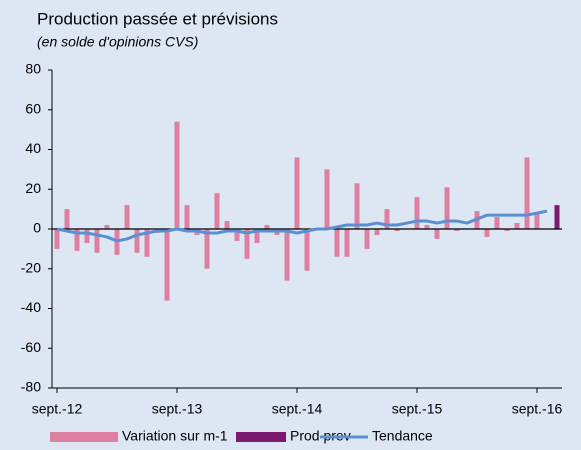  Describe the element at coordinates (402, 436) in the screenshot. I see `legend-label: Tendance` at that location.